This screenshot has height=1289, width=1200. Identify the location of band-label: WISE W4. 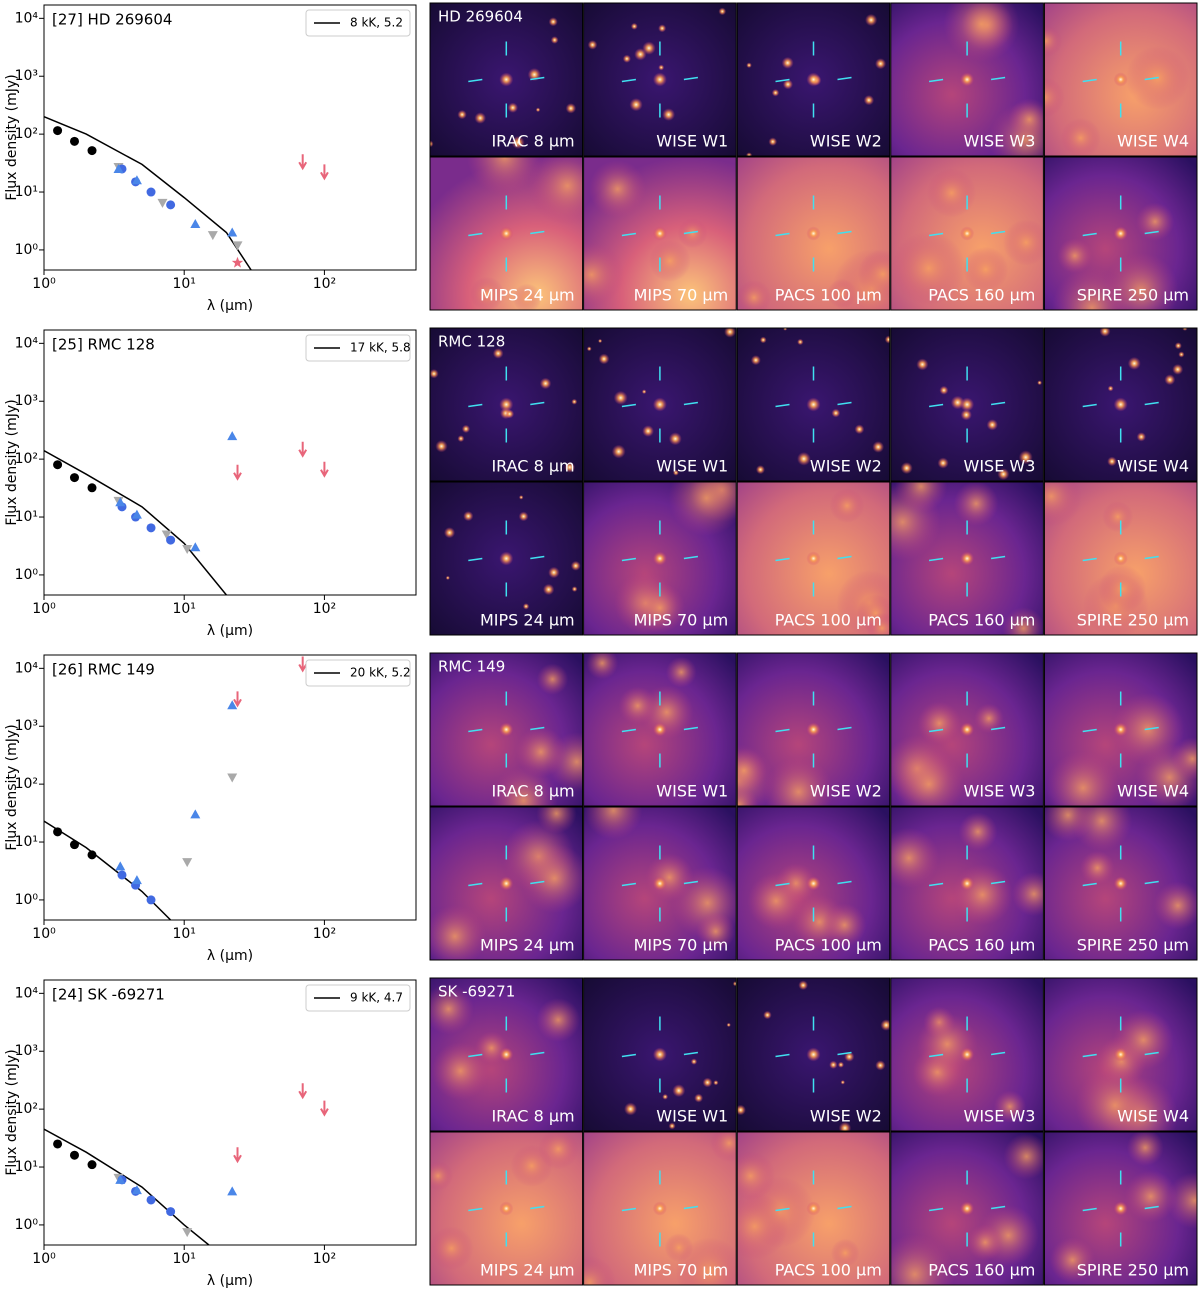
(1153, 791).